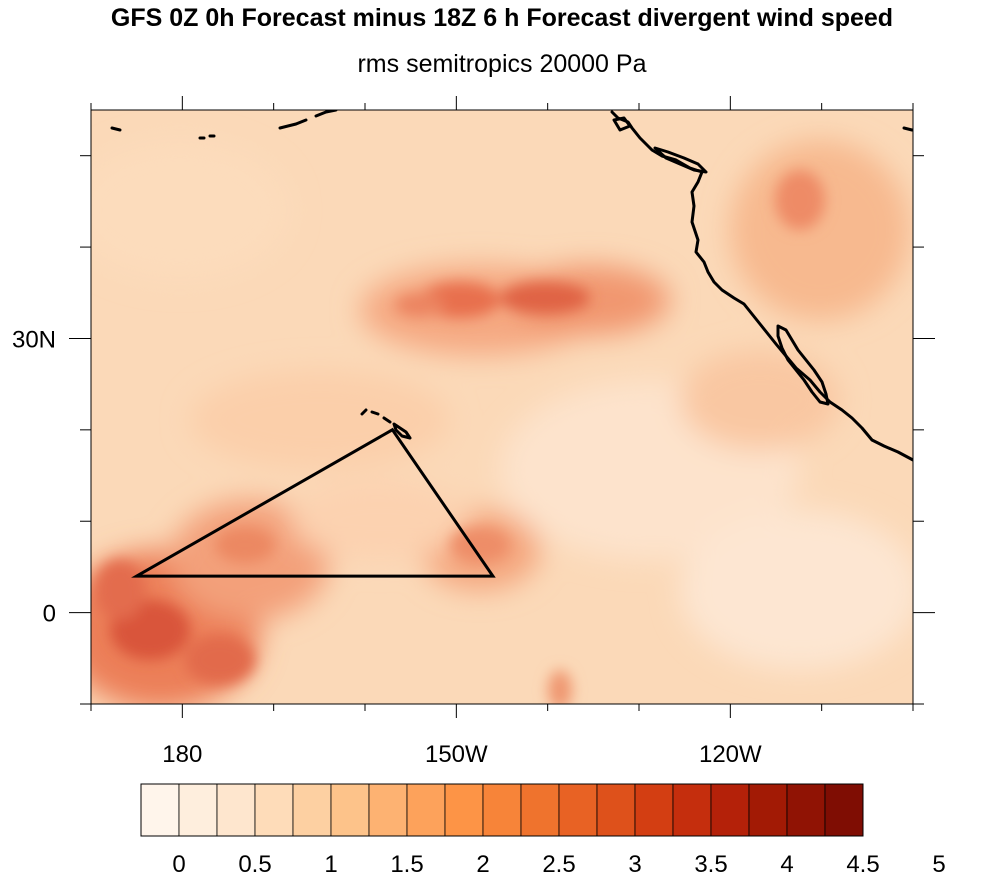 The width and height of the screenshot is (1004, 877). I want to click on colorbar-label: 2.5, so click(558, 864).